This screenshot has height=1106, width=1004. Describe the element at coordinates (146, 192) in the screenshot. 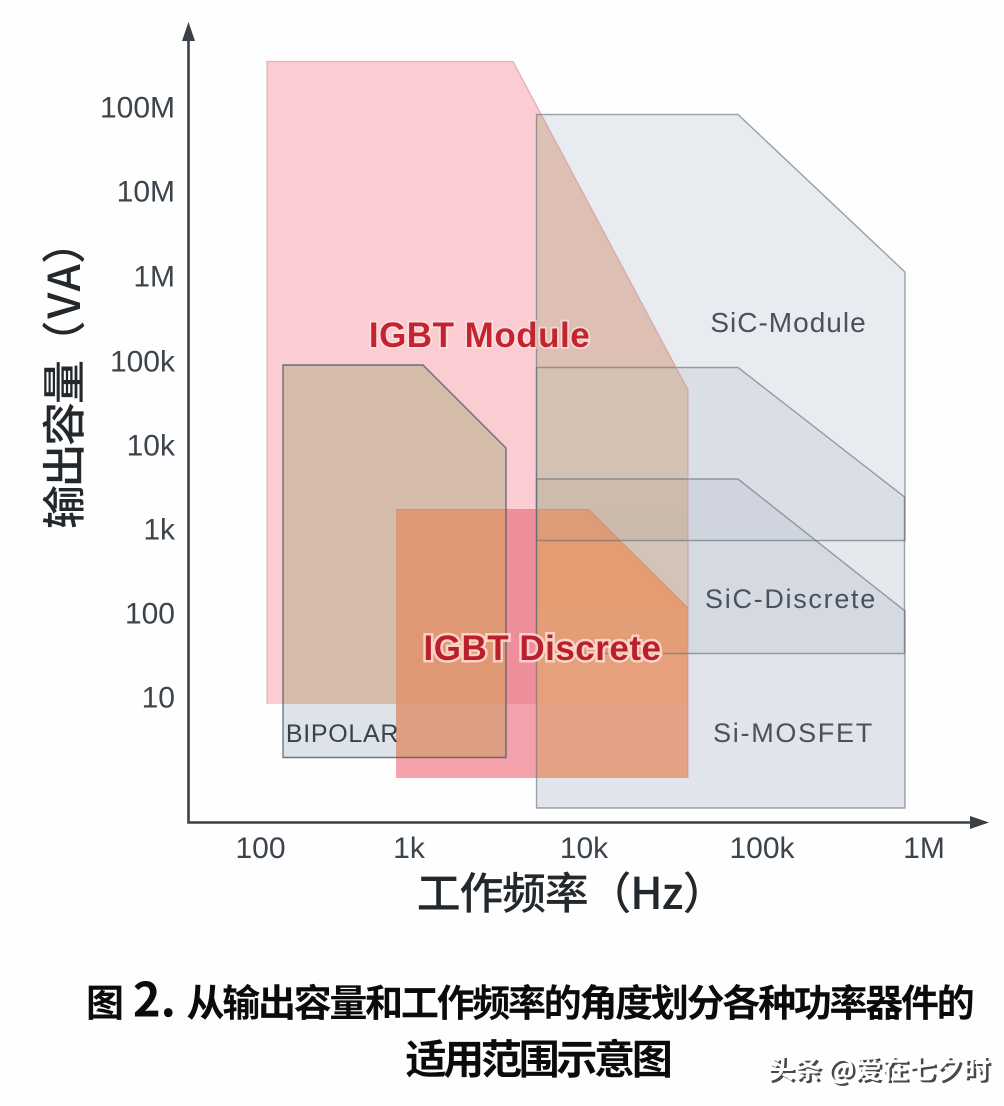

I see `svg-text: 10M` at that location.